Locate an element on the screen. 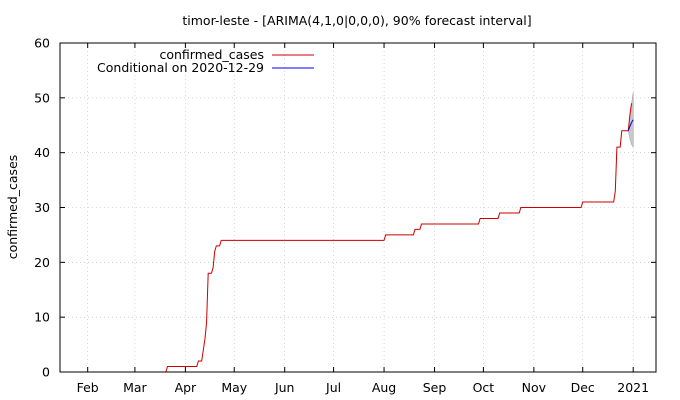 This screenshot has height=400, width=680. x-tick-label: Feb is located at coordinates (88, 387).